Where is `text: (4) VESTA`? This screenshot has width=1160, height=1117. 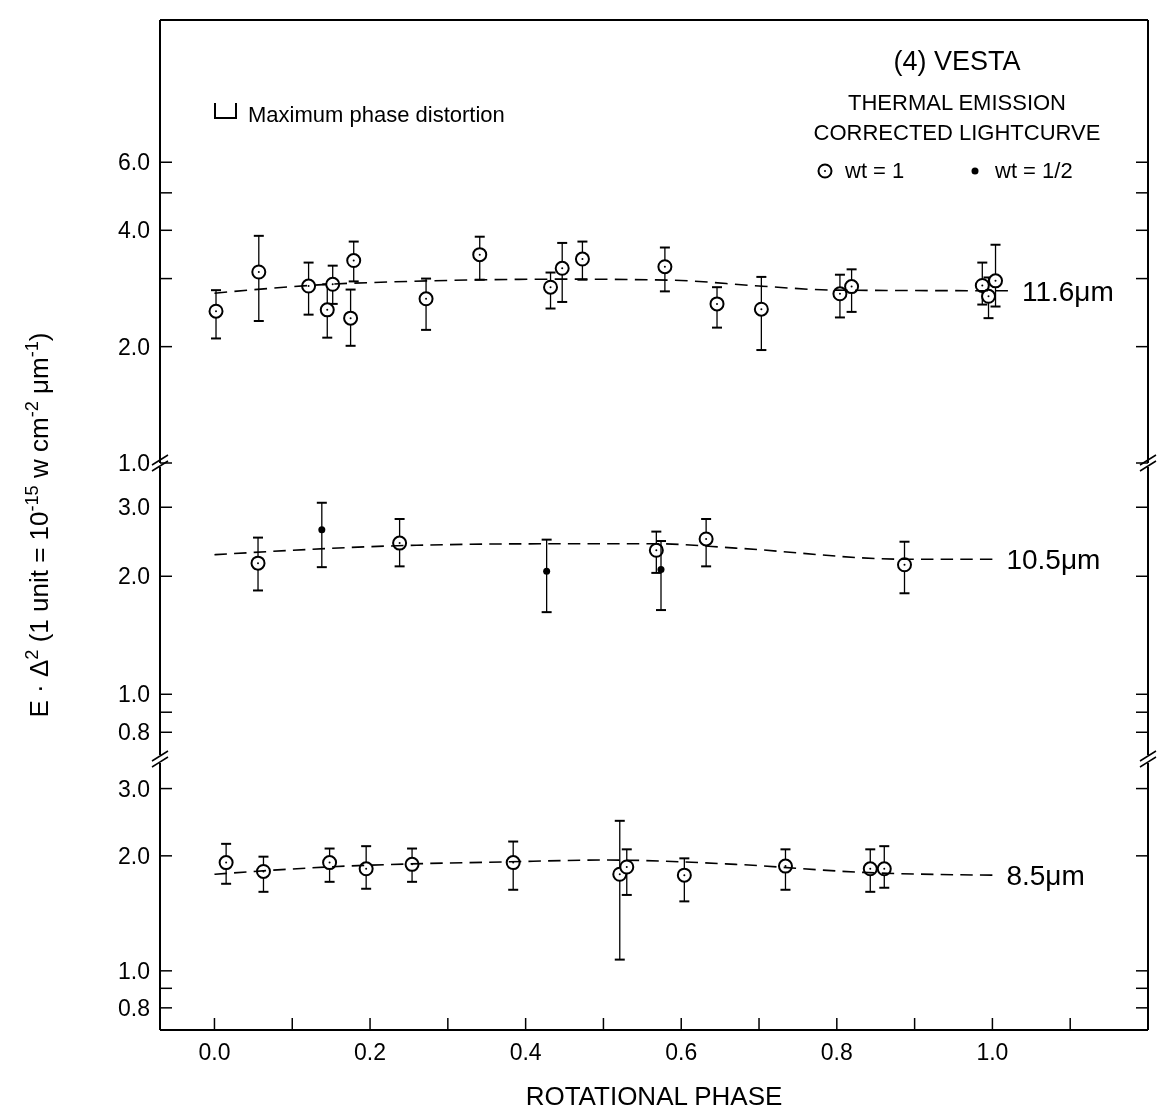
text: (4) VESTA is located at coordinates (957, 61).